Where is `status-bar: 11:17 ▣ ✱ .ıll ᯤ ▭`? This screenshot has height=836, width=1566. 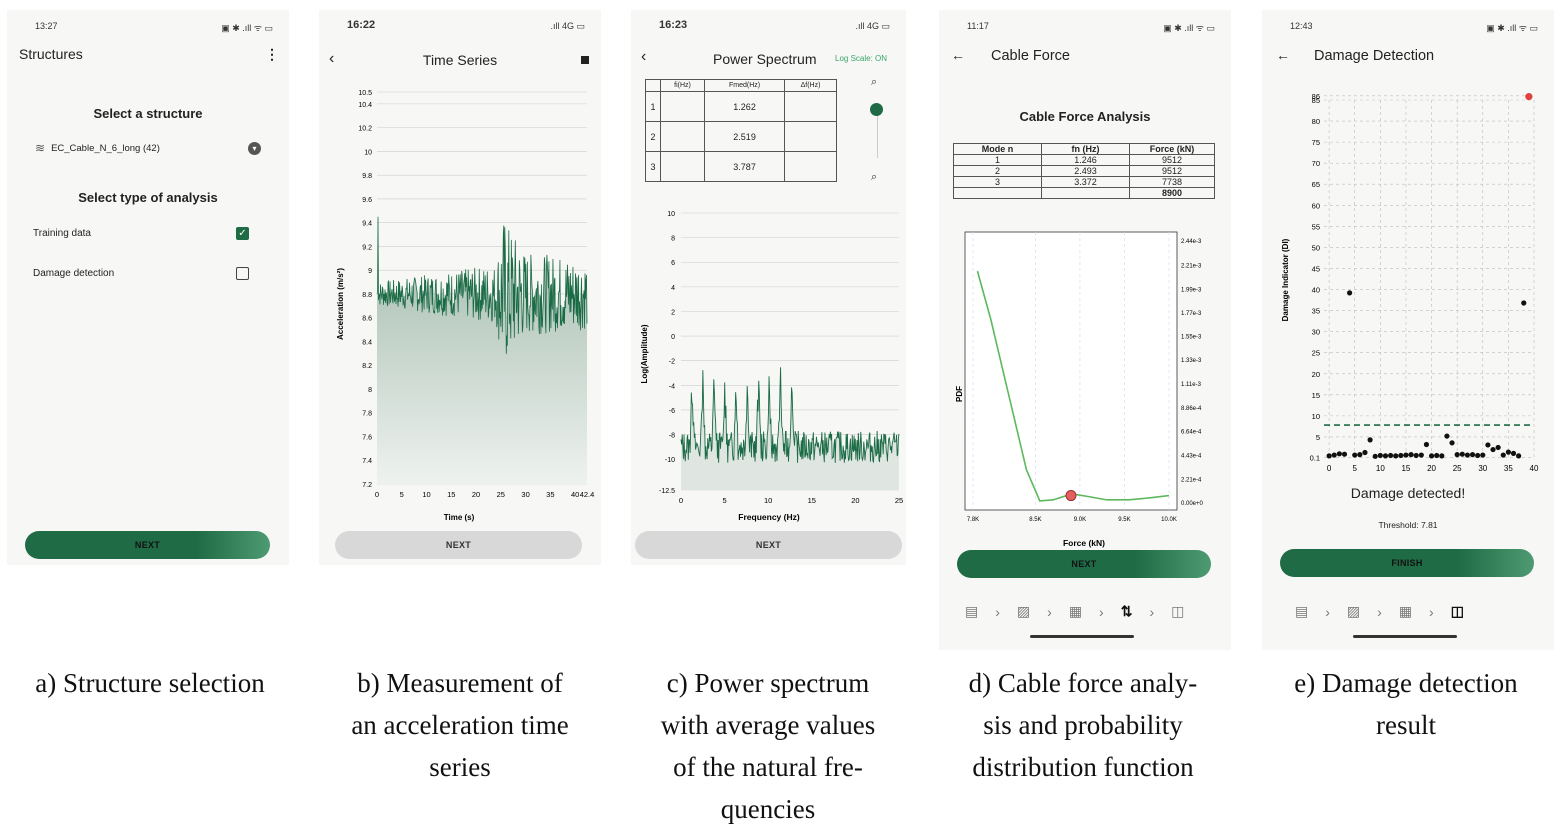
status-bar: 11:17 ▣ ✱ .ıll ᯤ ▭ is located at coordinates (1085, 26).